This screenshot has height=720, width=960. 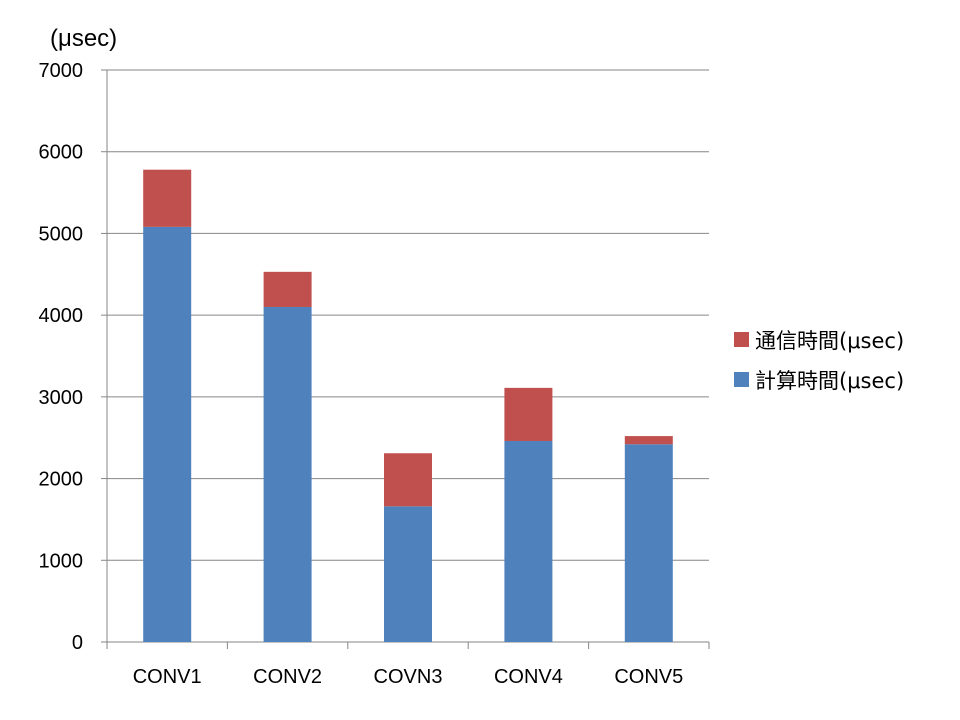 What do you see at coordinates (648, 543) in the screenshot?
I see `bar-segment-series-0-conv5` at bounding box center [648, 543].